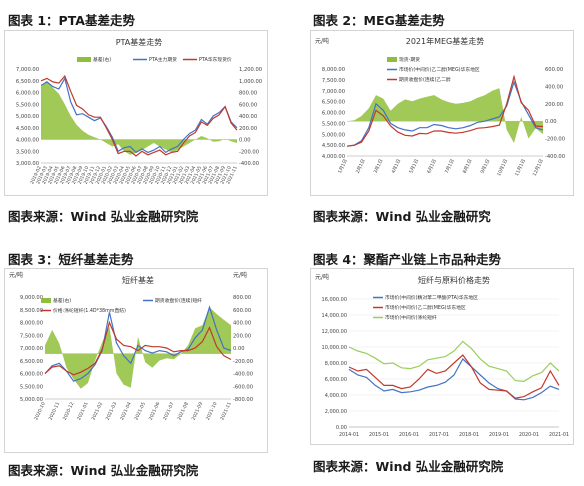  Describe the element at coordinates (243, 400) in the screenshot. I see `y2-tick-label: -800.00` at that location.